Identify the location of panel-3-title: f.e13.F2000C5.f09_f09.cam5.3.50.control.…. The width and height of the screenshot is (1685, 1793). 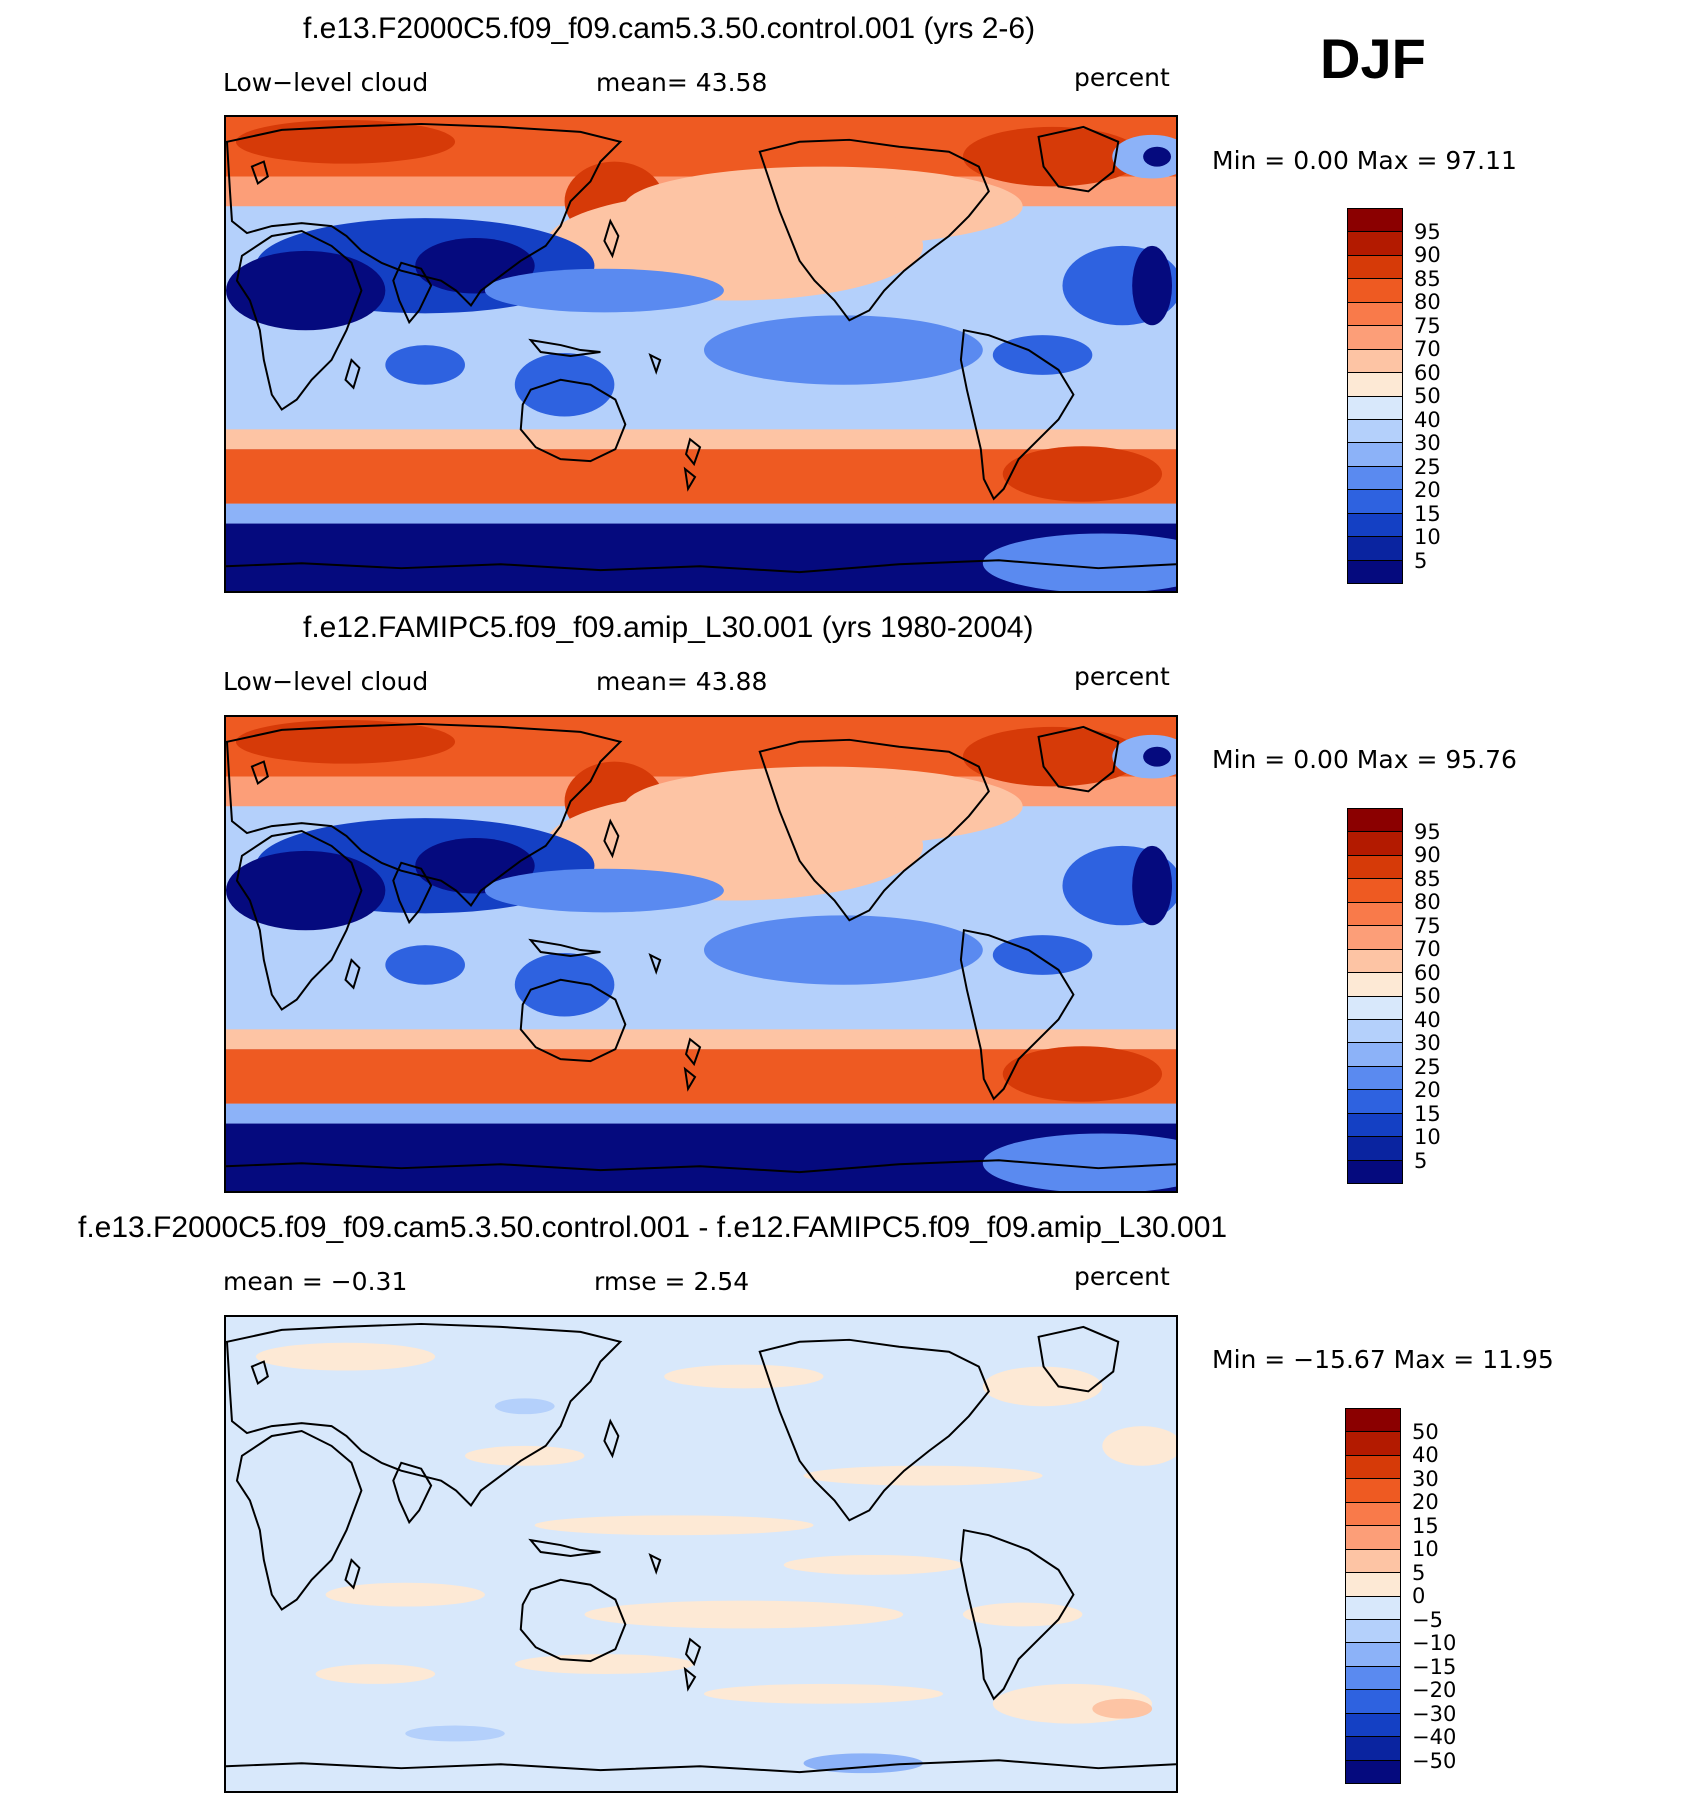
(653, 1227).